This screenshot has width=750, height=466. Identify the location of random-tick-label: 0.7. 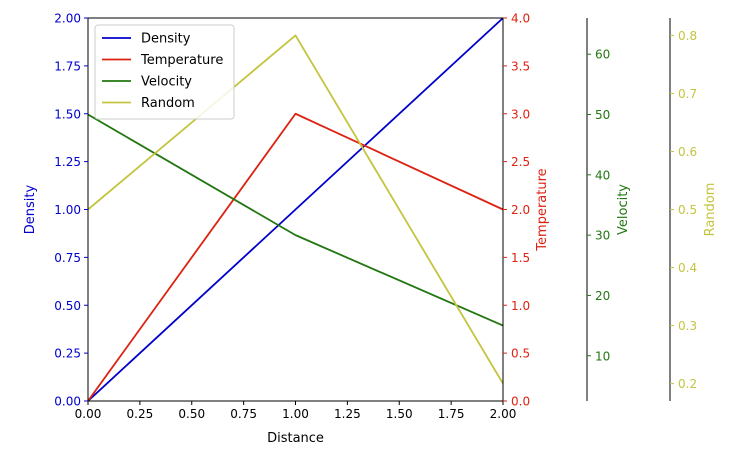
(687, 94).